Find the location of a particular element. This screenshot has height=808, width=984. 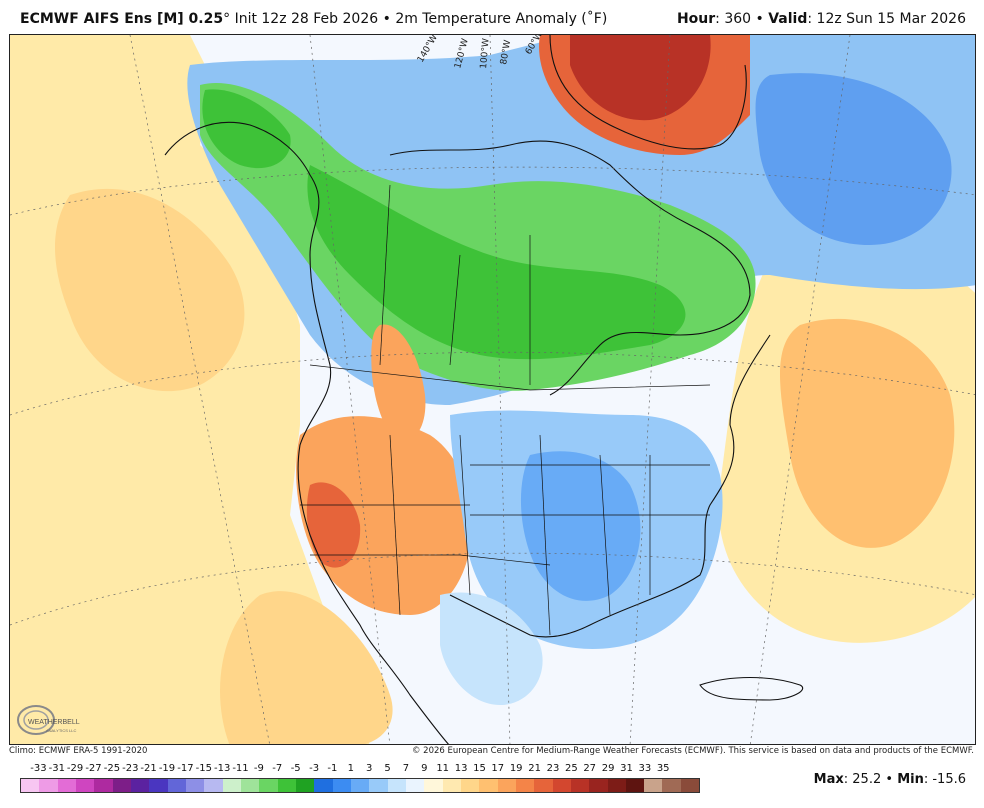

texas-cool-zone is located at coordinates (491, 648).